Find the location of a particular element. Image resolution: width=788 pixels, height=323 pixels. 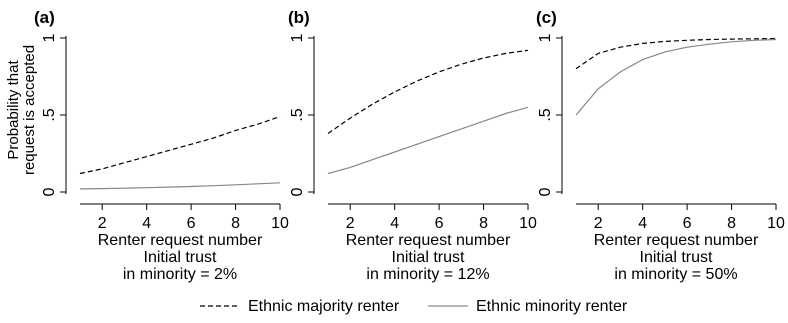

legend-label: Ethnic minority renter is located at coordinates (552, 306).